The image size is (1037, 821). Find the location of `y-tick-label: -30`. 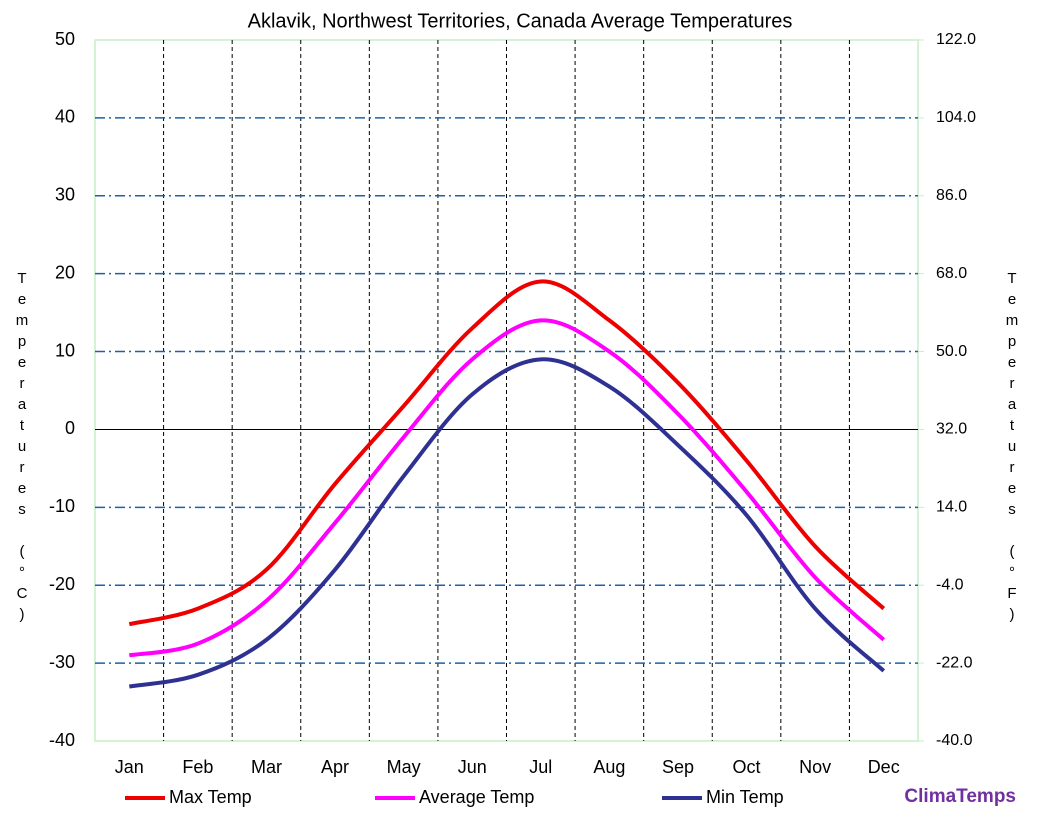

y-tick-label: -30 is located at coordinates (62, 662).